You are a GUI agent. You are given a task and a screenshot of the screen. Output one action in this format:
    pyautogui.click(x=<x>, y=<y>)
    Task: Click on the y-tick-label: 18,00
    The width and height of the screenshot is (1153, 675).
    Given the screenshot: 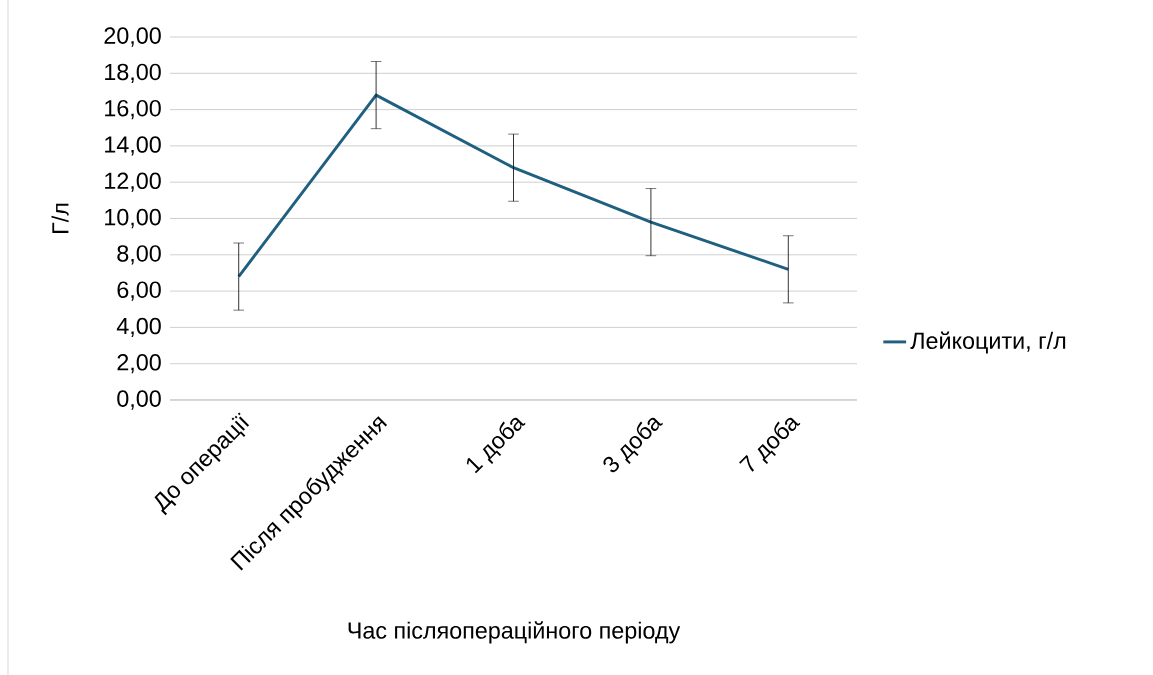 What is the action you would take?
    pyautogui.click(x=133, y=73)
    